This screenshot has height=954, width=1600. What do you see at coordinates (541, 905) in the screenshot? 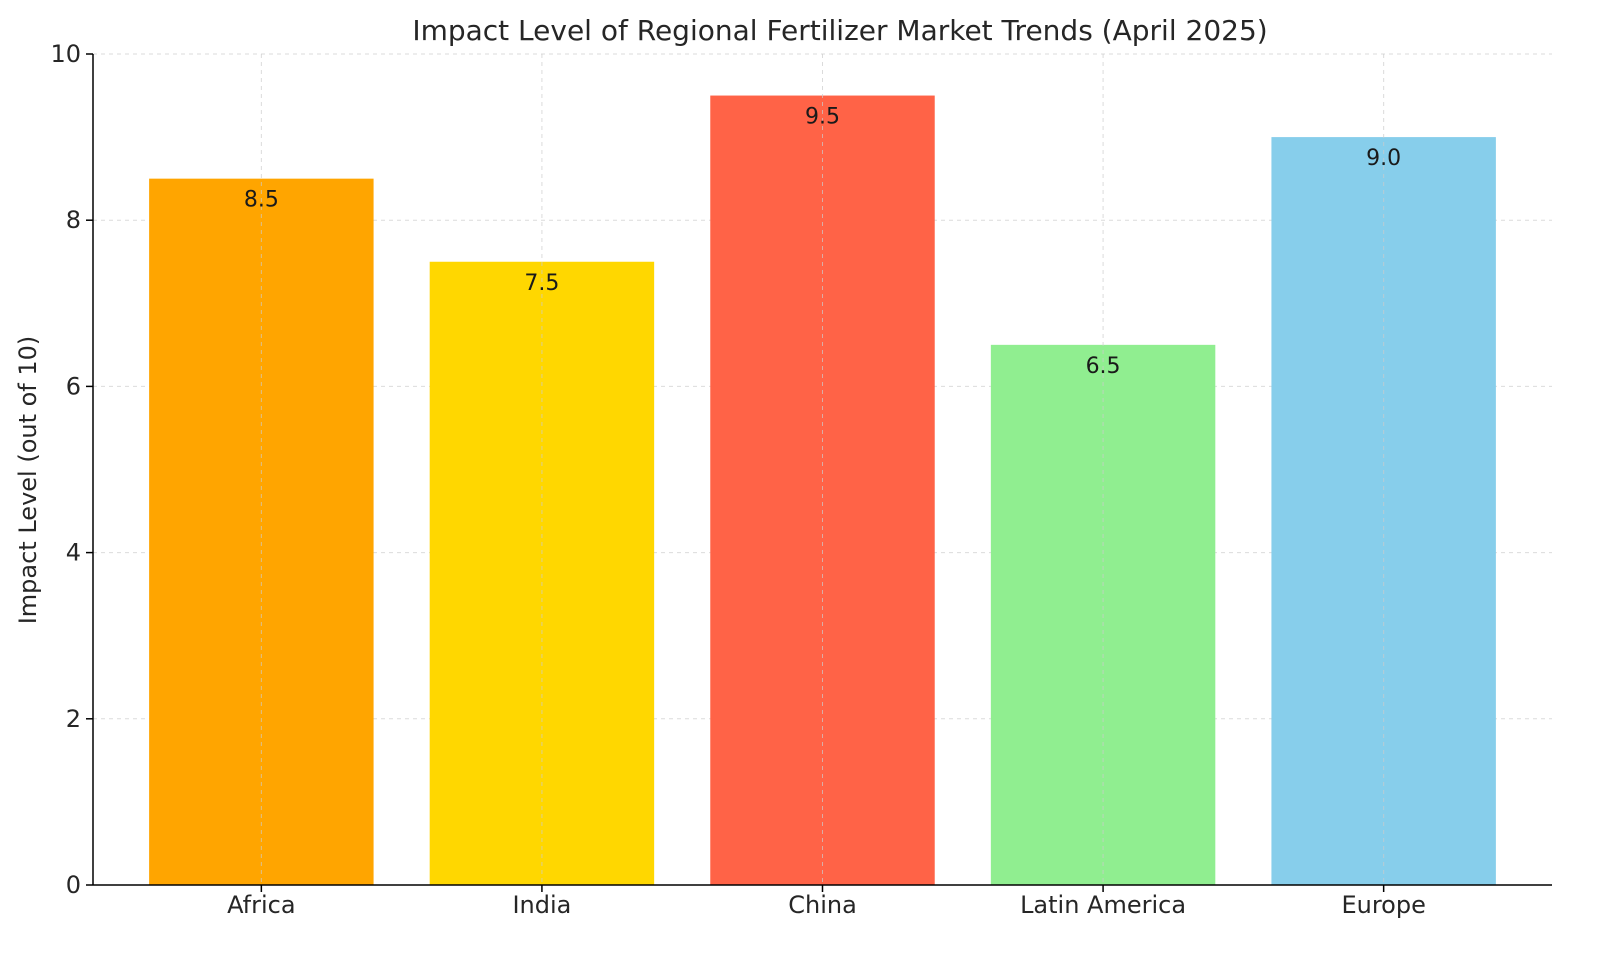
I see `x-tick-label: India` at bounding box center [541, 905].